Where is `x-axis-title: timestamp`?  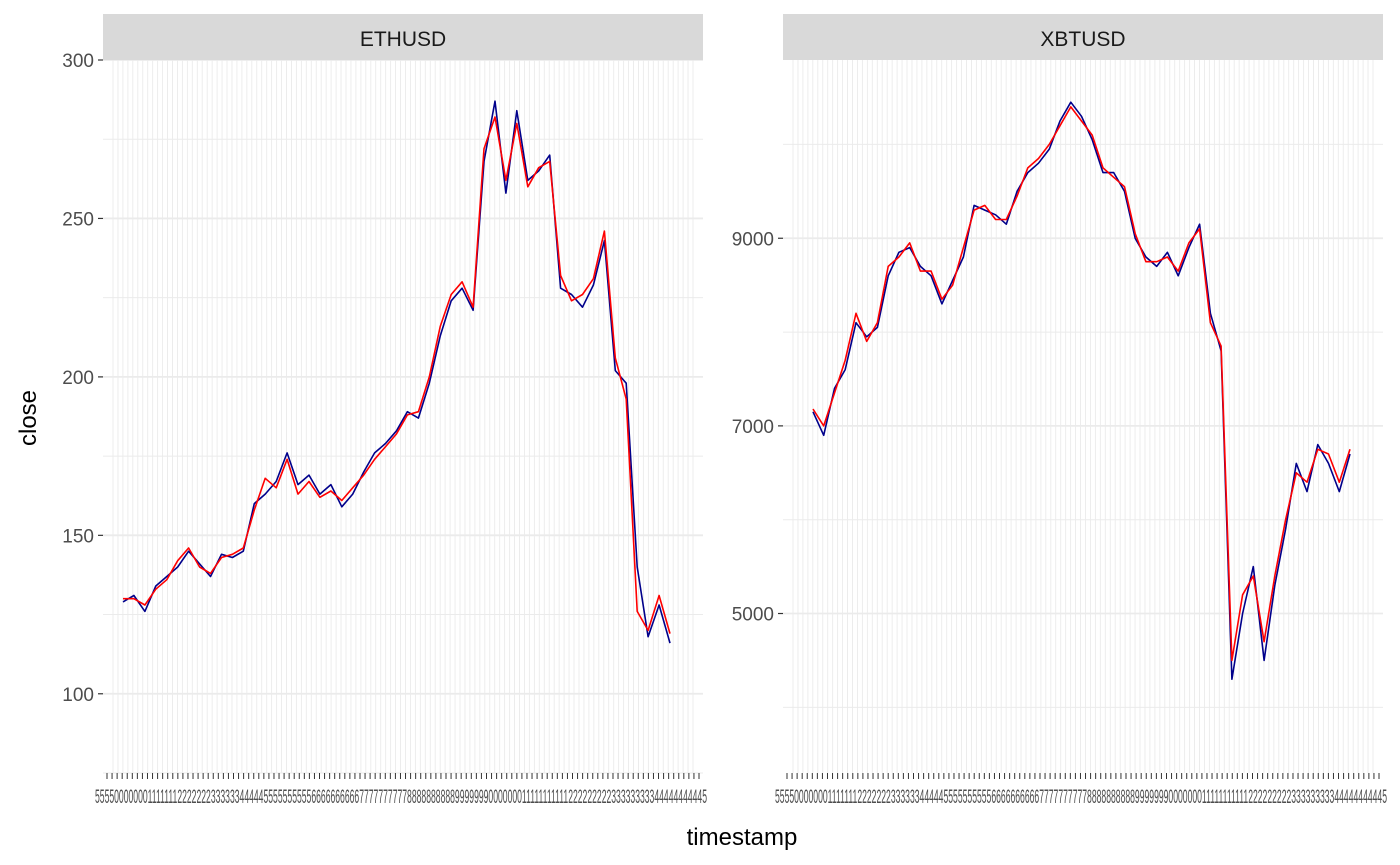 x-axis-title: timestamp is located at coordinates (742, 837).